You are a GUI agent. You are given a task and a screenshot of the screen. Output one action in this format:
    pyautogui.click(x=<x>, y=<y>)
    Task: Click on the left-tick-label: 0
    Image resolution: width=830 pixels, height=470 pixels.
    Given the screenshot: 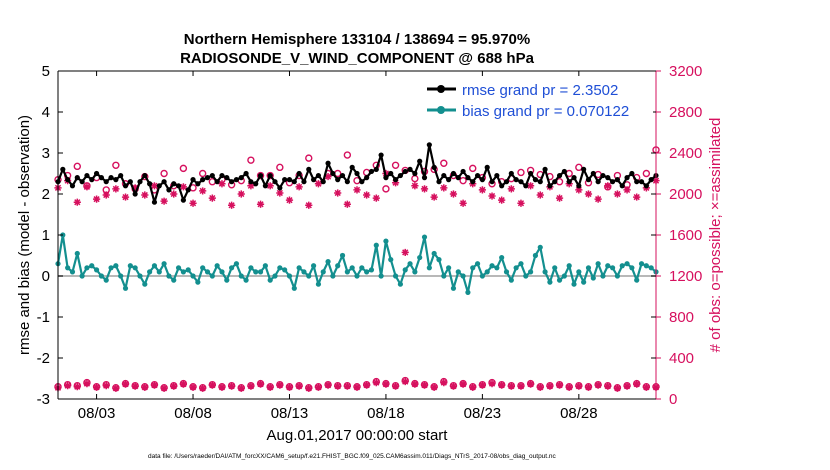 What is the action you would take?
    pyautogui.click(x=46, y=276)
    